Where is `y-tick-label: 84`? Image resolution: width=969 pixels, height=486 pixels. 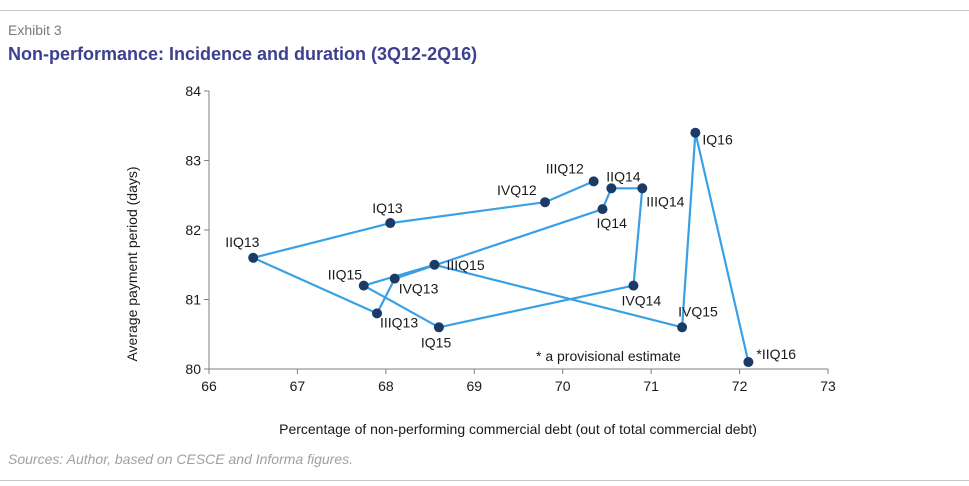
y-tick-label: 84 is located at coordinates (193, 91).